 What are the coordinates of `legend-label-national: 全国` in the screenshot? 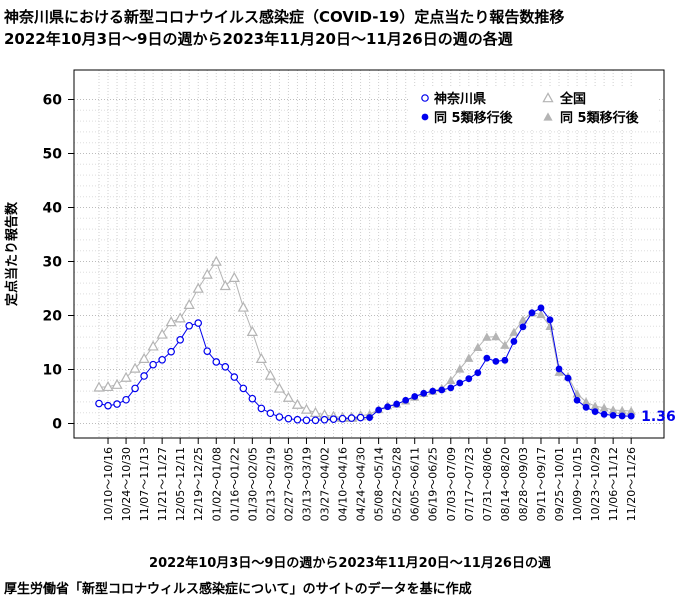 It's located at (572, 99).